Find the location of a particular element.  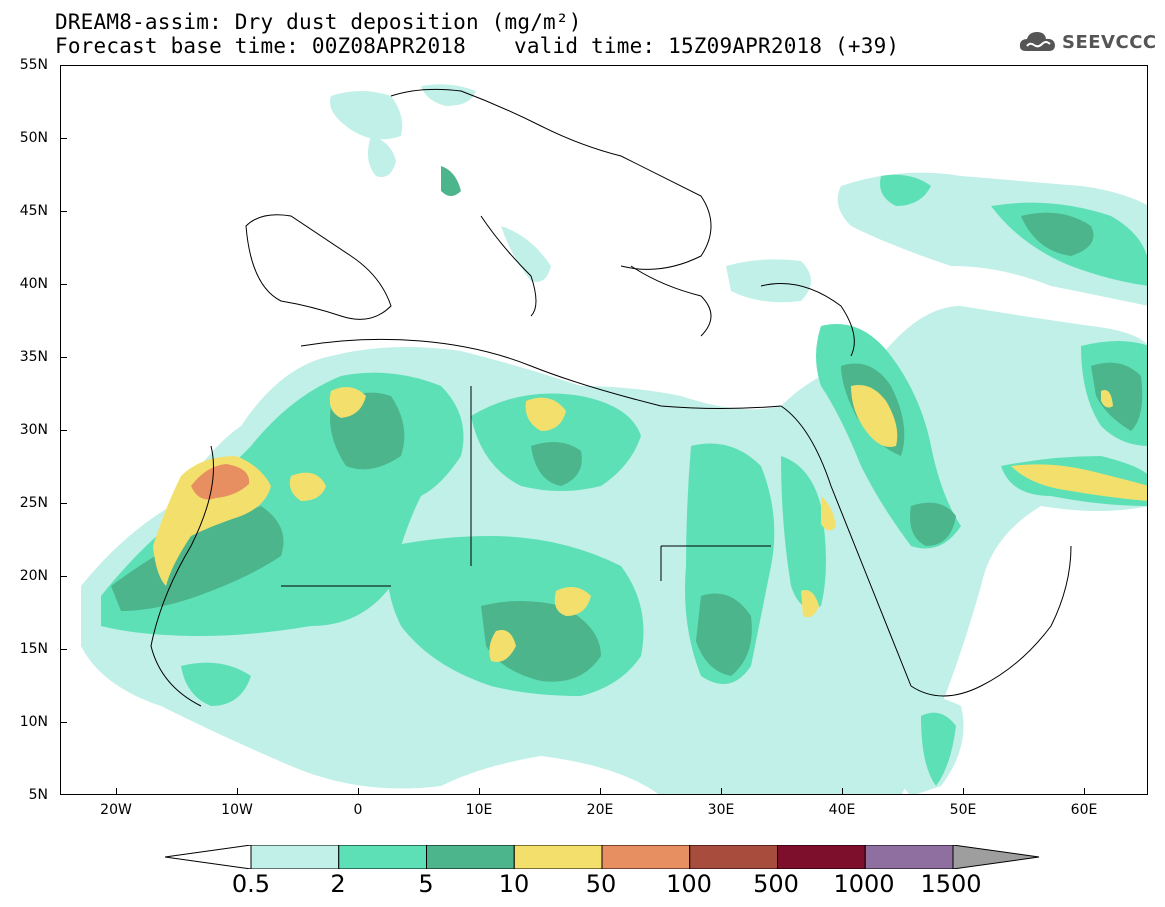

legend-level-1500: 1500 is located at coordinates (951, 884).